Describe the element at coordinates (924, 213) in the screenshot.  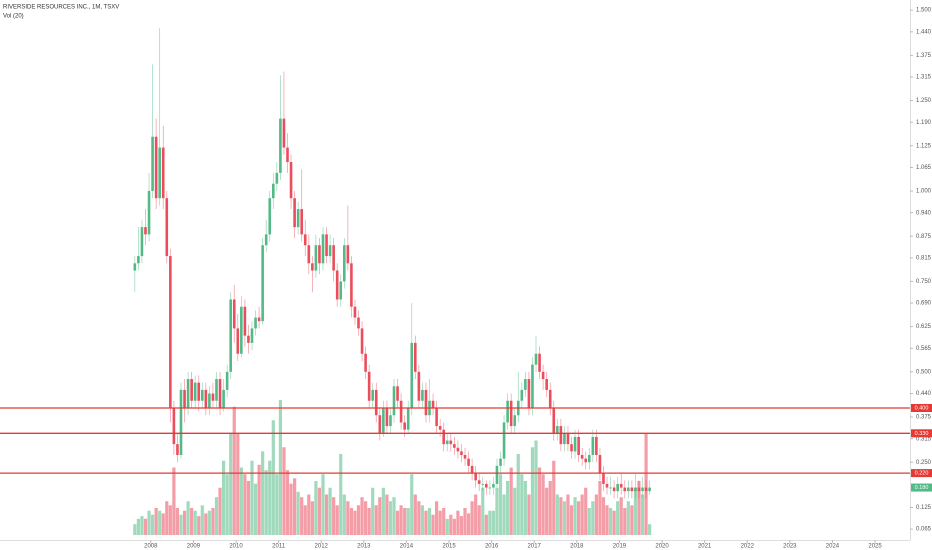
I see `y-tick-label: 0.940` at that location.